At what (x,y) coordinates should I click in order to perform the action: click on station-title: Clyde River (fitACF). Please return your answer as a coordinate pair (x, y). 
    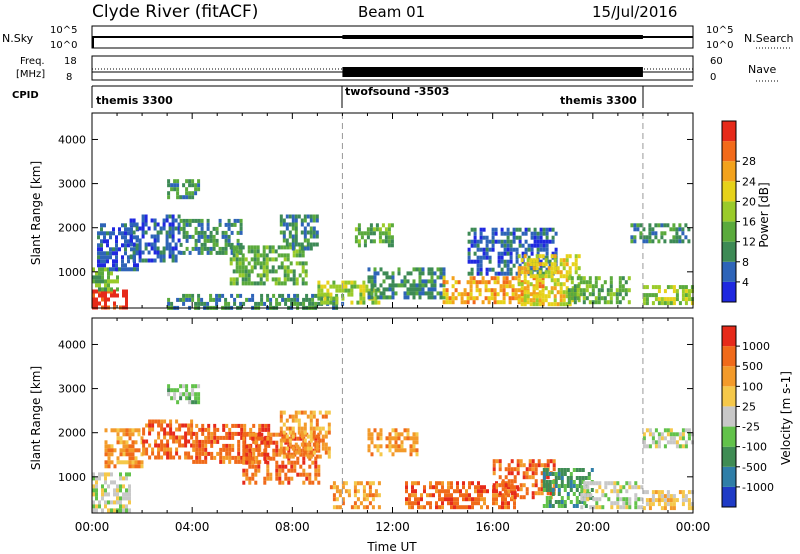
    Looking at the image, I should click on (175, 12).